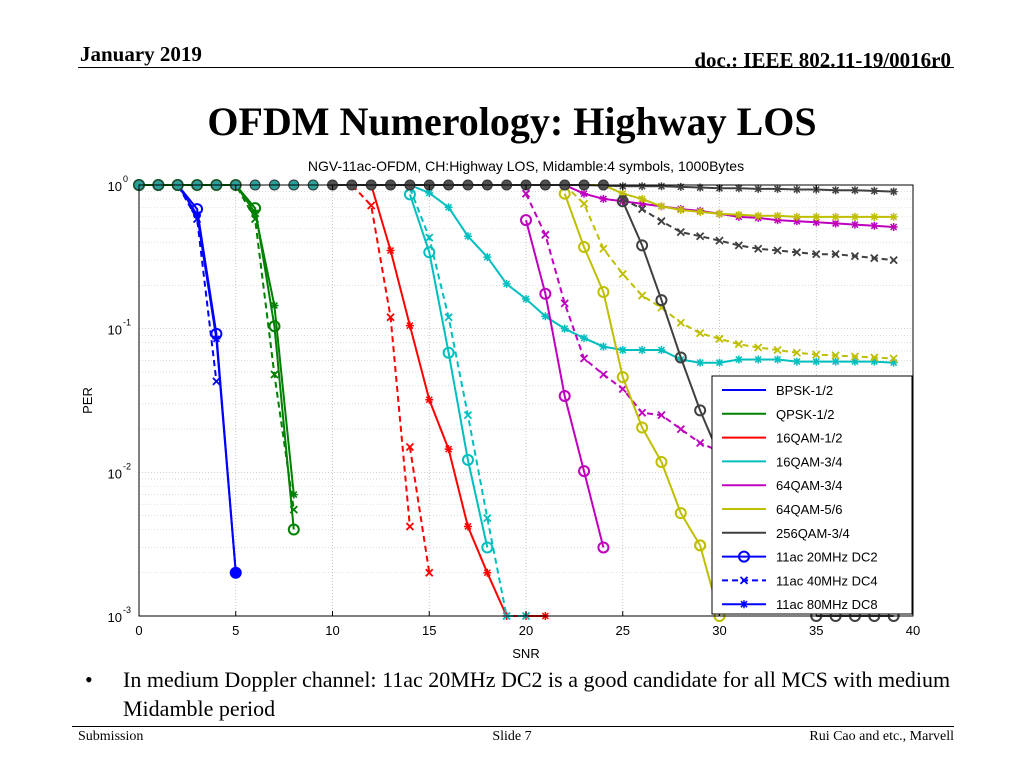 This screenshot has height=768, width=1024. Describe the element at coordinates (565, 384) in the screenshot. I see `series-64qam-3-4-circle` at that location.